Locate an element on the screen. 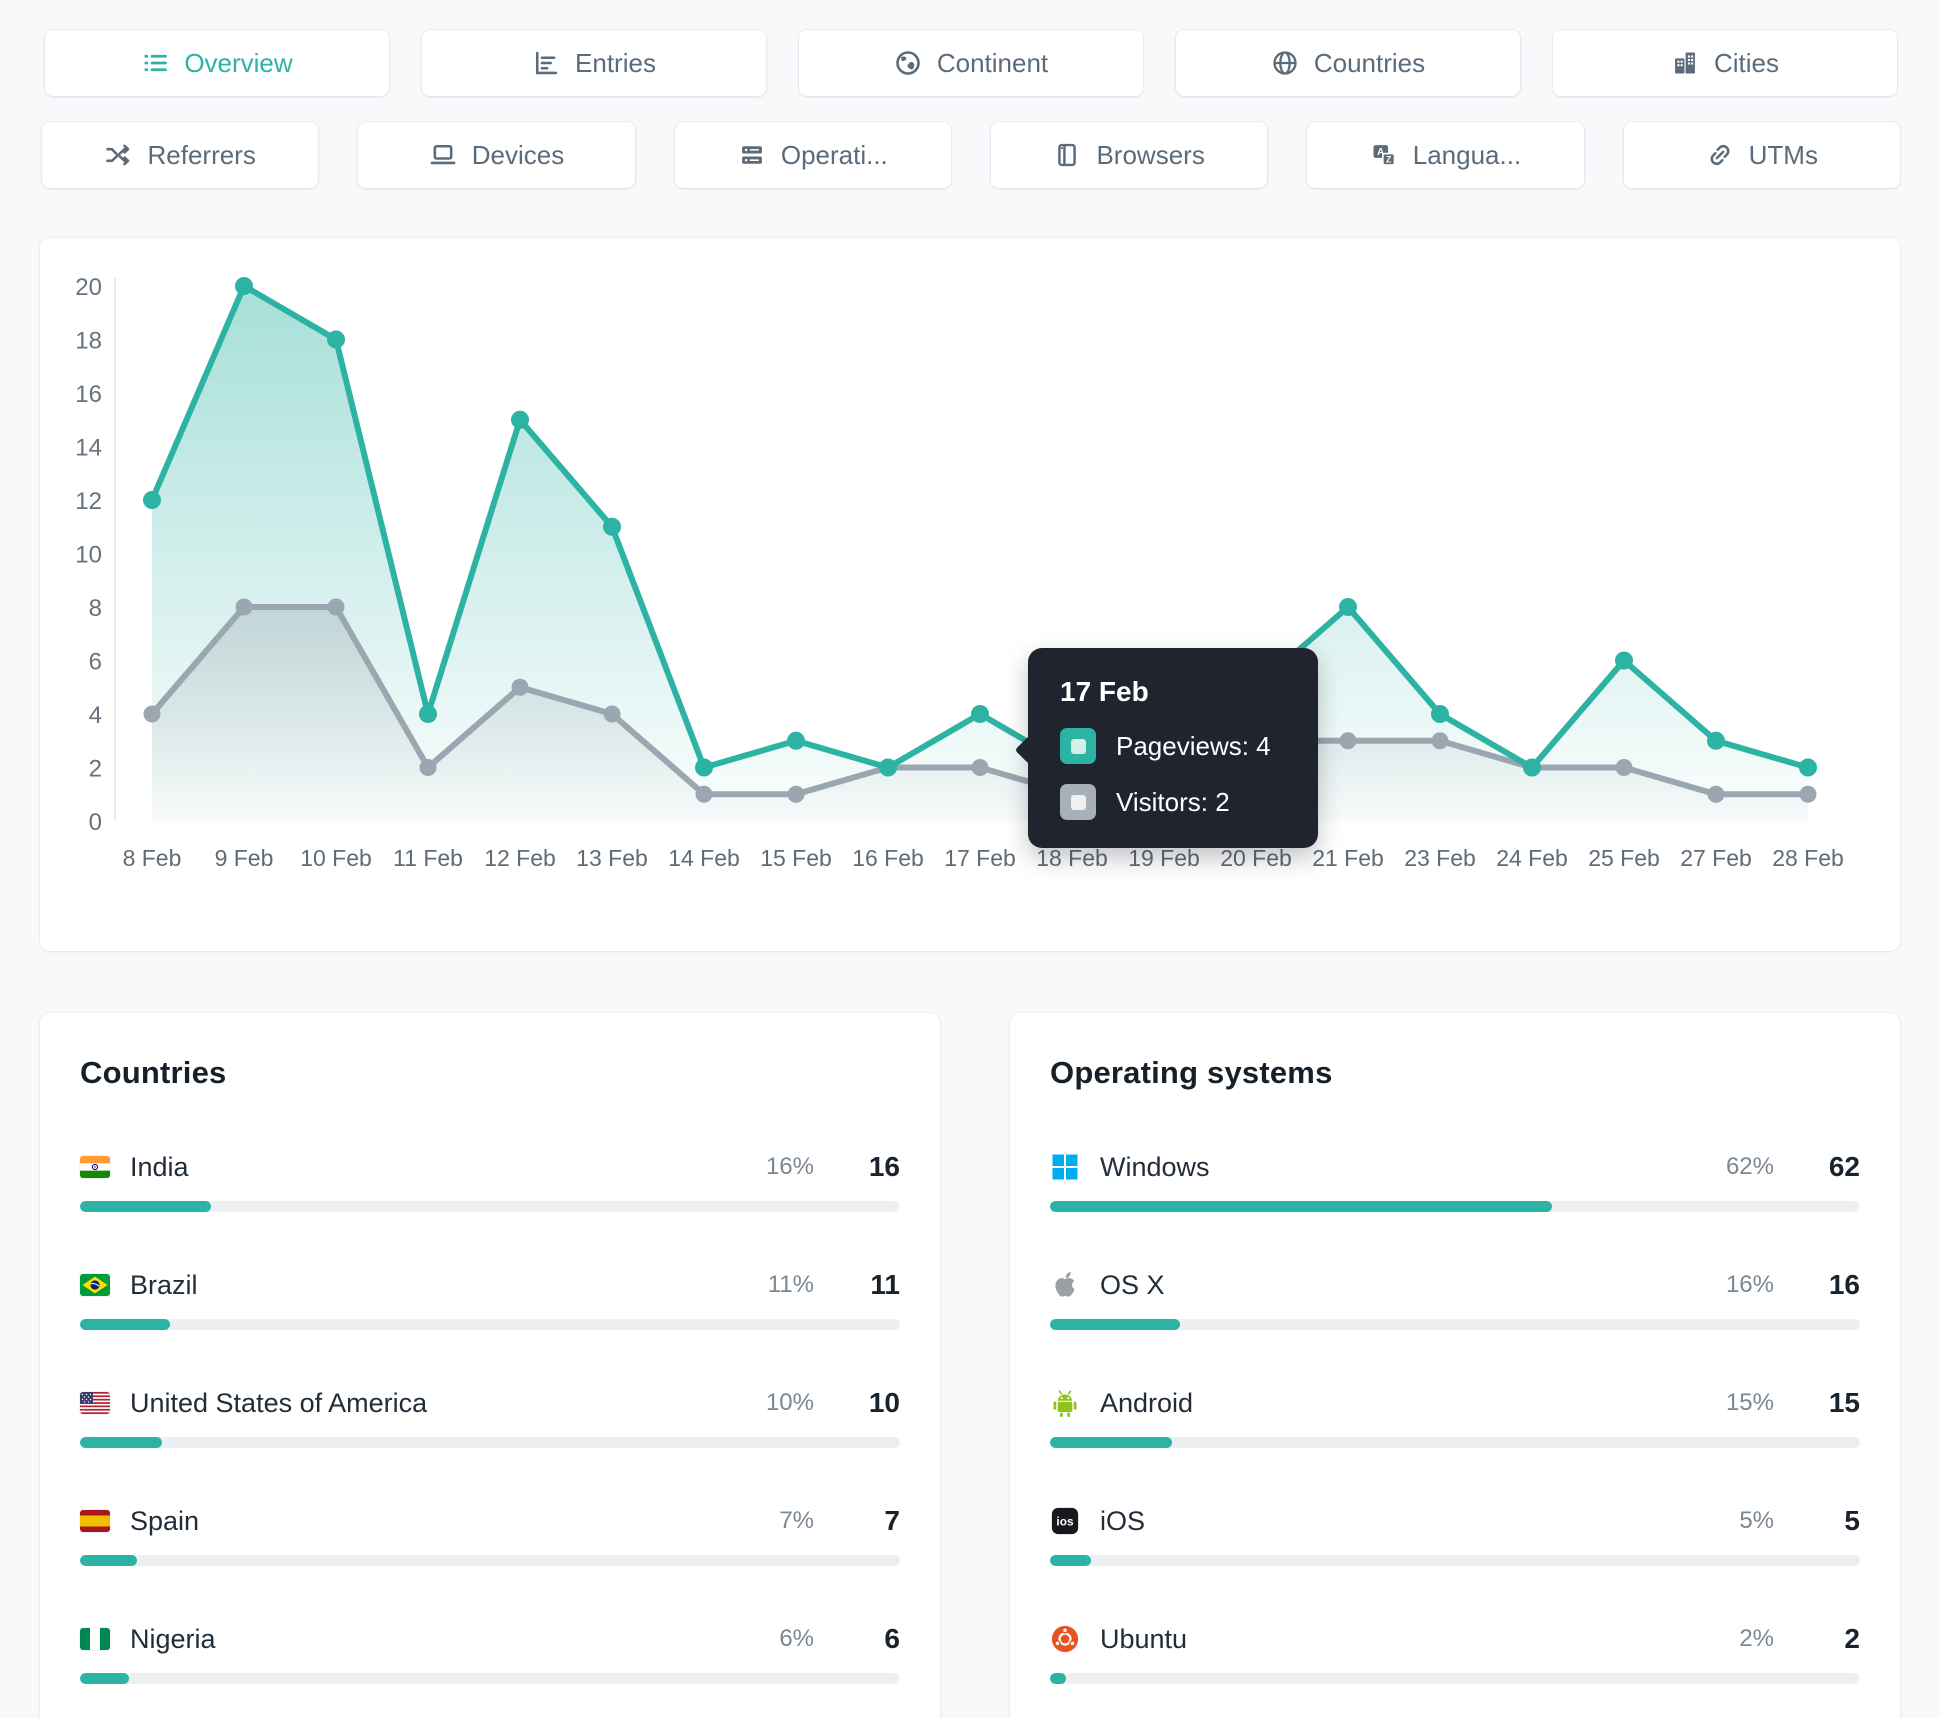 The height and width of the screenshot is (1718, 1940). stat-value: 11 is located at coordinates (885, 1284).